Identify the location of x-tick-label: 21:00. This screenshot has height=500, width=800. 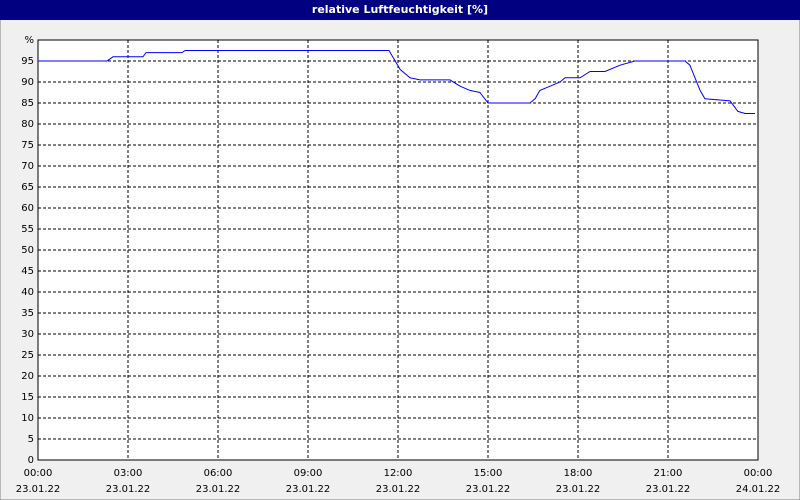
(668, 473).